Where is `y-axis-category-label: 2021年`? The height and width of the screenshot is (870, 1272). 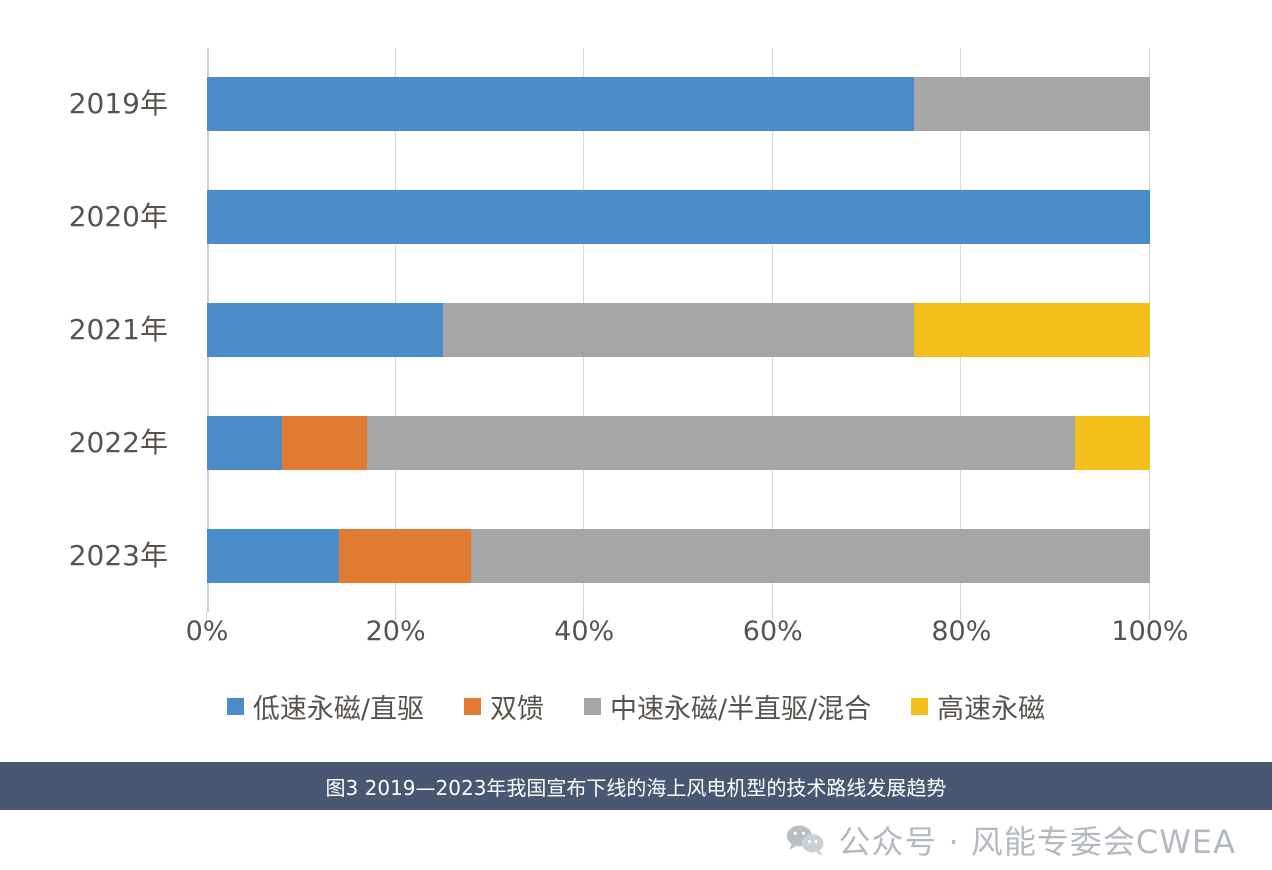
y-axis-category-label: 2021年 is located at coordinates (118, 329).